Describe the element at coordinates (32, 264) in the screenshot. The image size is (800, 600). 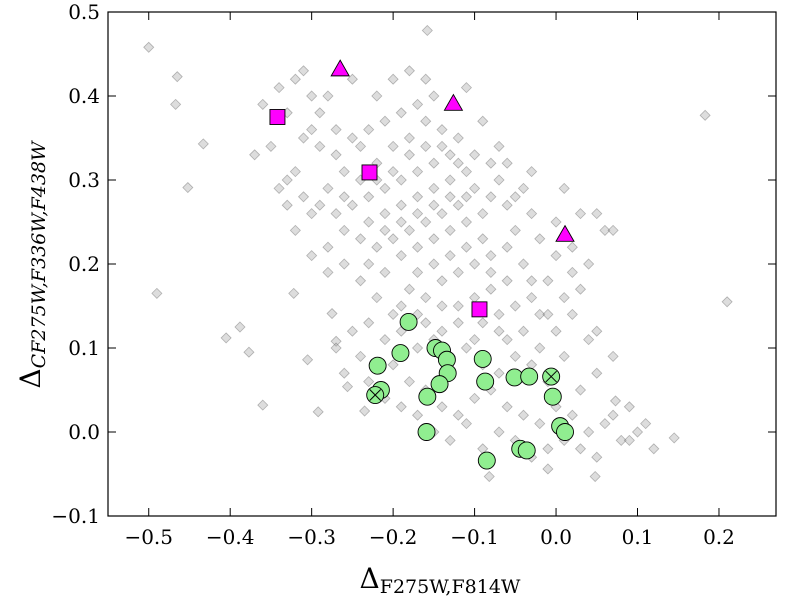
I see `y-axis-label: ΔCF275W,F336W,F438W` at that location.